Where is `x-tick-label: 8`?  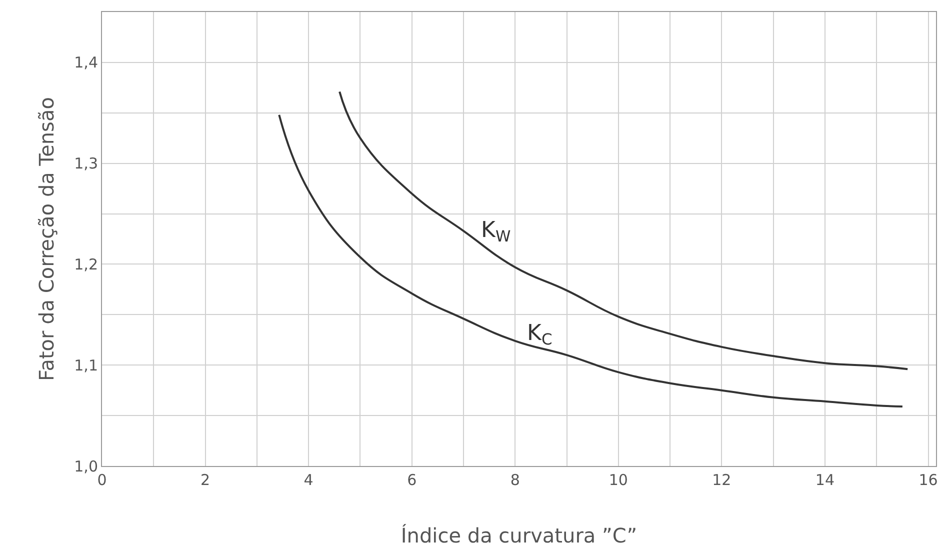
x-tick-label: 8 is located at coordinates (515, 480).